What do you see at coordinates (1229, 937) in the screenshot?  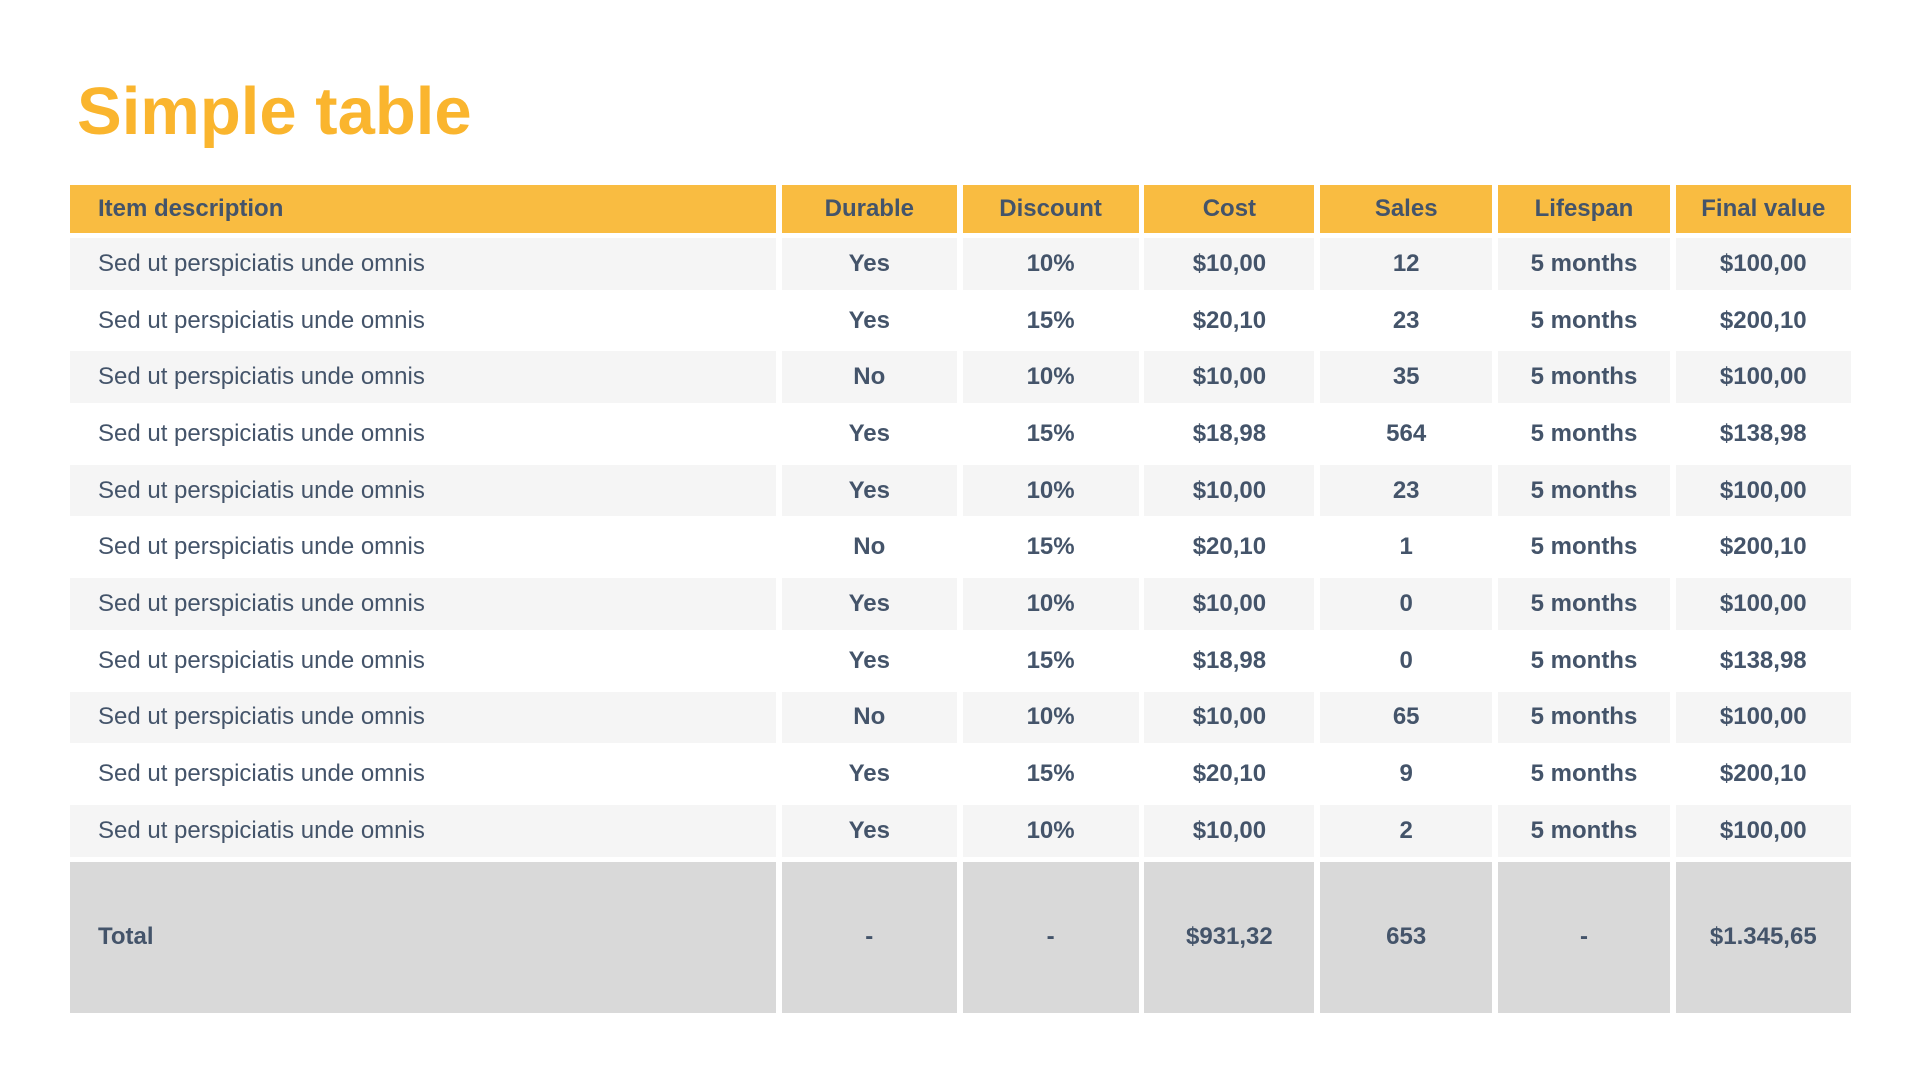 I see `total-cost: $931,32` at bounding box center [1229, 937].